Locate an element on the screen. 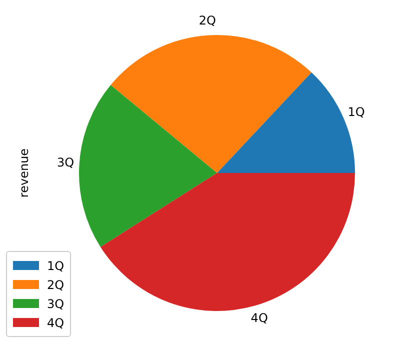  slice-label: 3Q is located at coordinates (65, 163).